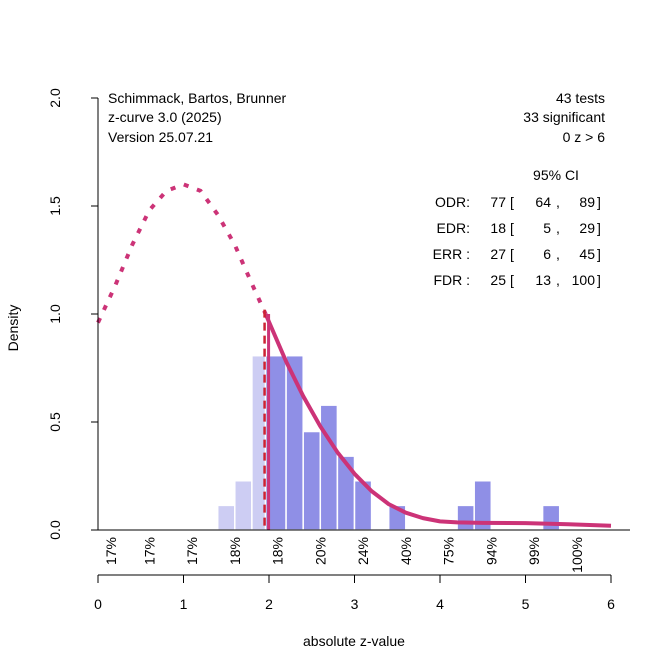 The image size is (672, 671). Describe the element at coordinates (440, 604) in the screenshot. I see `x-tick-label: 4` at that location.